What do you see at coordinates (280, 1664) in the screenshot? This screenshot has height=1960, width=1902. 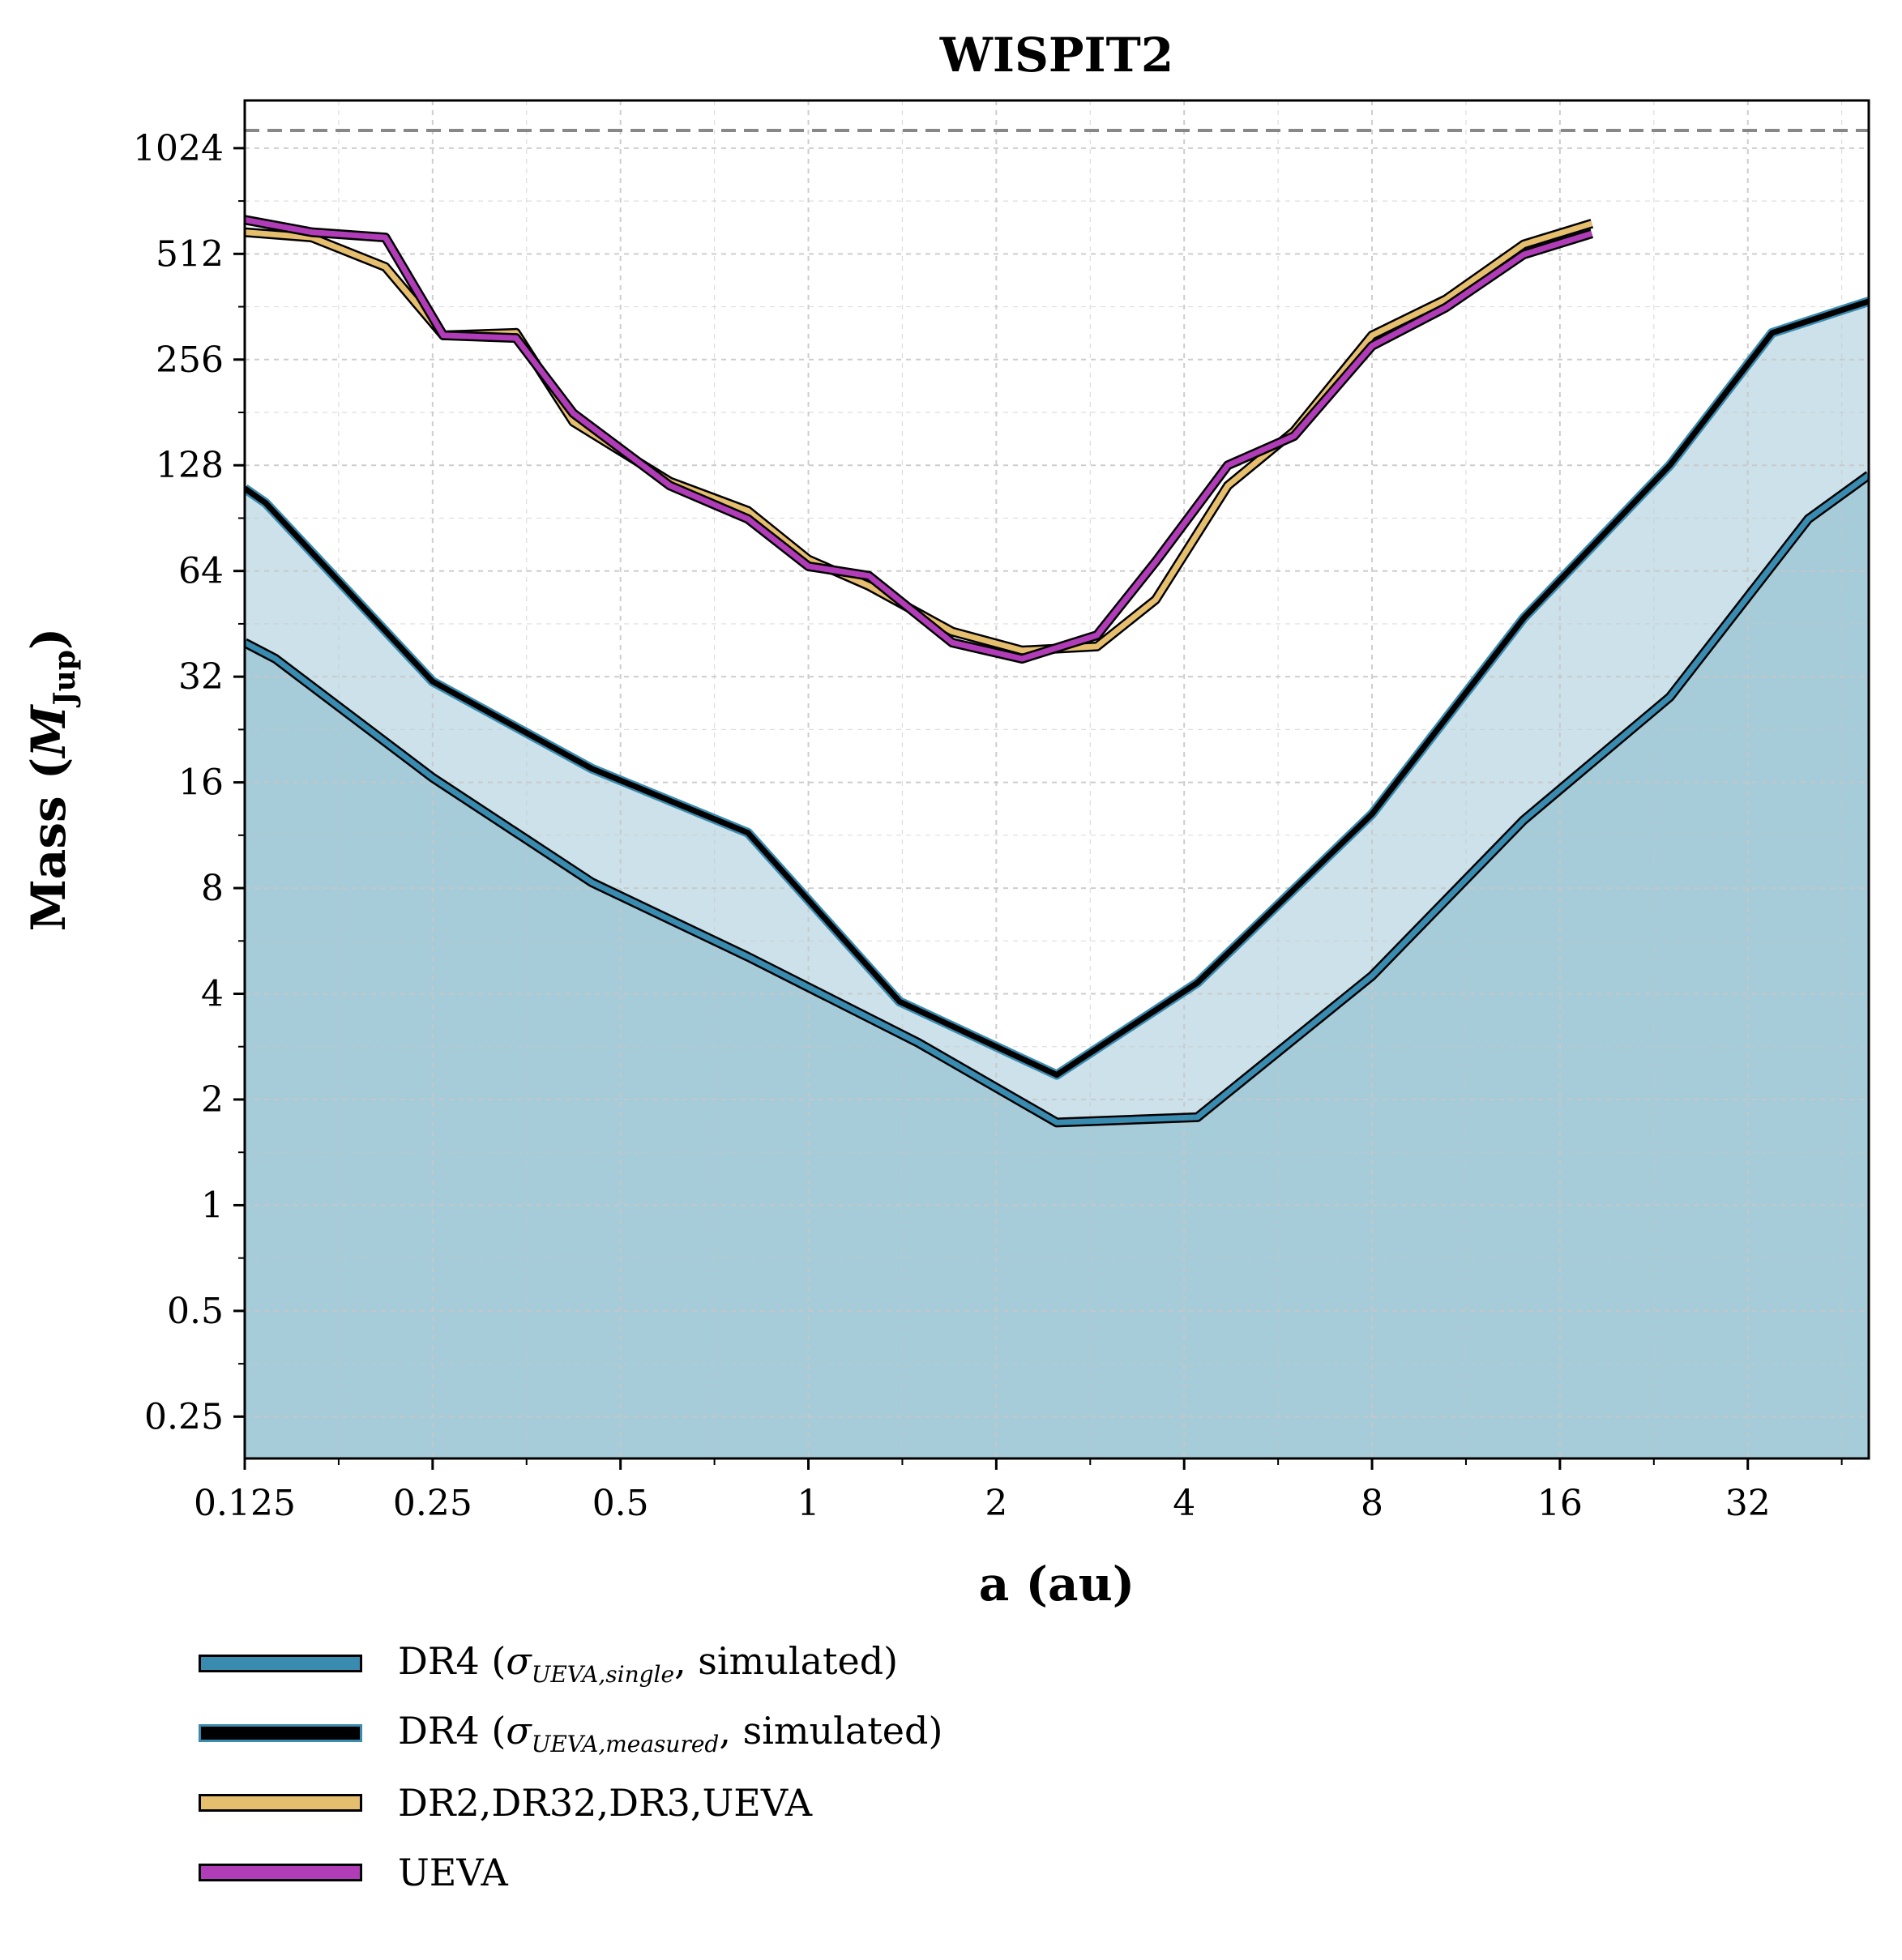 I see `legend-swatch-dr4-single` at bounding box center [280, 1664].